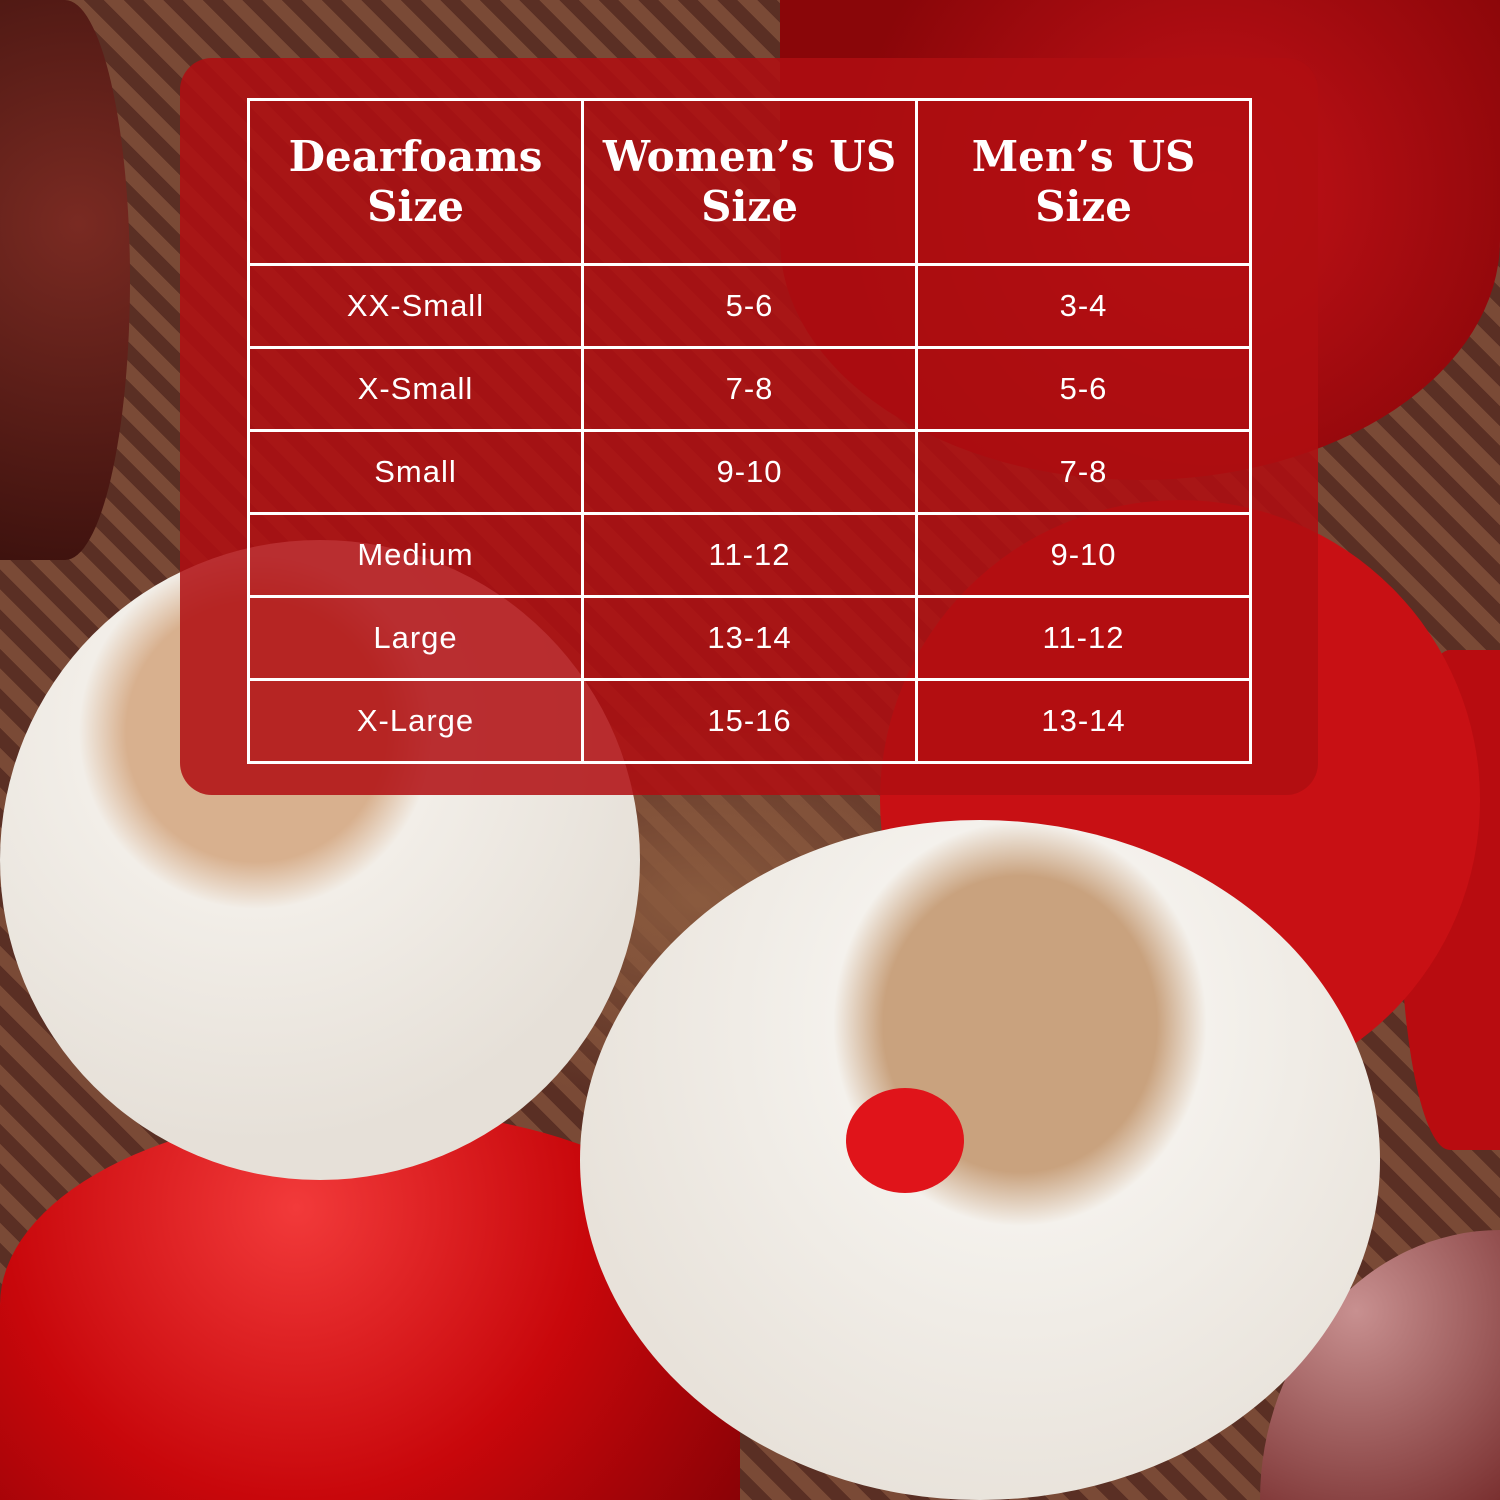  Describe the element at coordinates (415, 306) in the screenshot. I see `dearfoams-size-cell: XX-Small` at that location.